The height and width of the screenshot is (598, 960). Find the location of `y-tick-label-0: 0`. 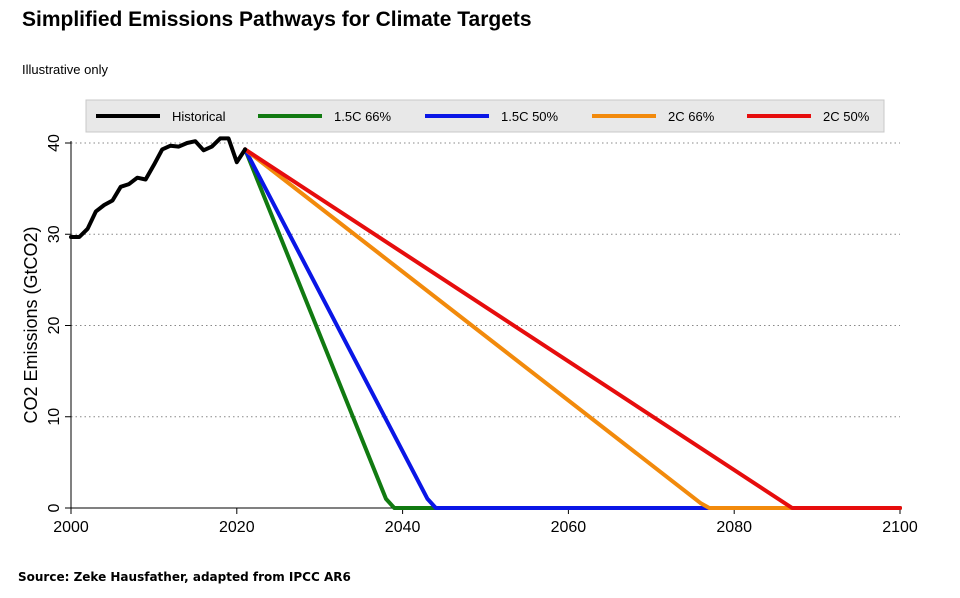

y-tick-label-0: 0 is located at coordinates (54, 507).